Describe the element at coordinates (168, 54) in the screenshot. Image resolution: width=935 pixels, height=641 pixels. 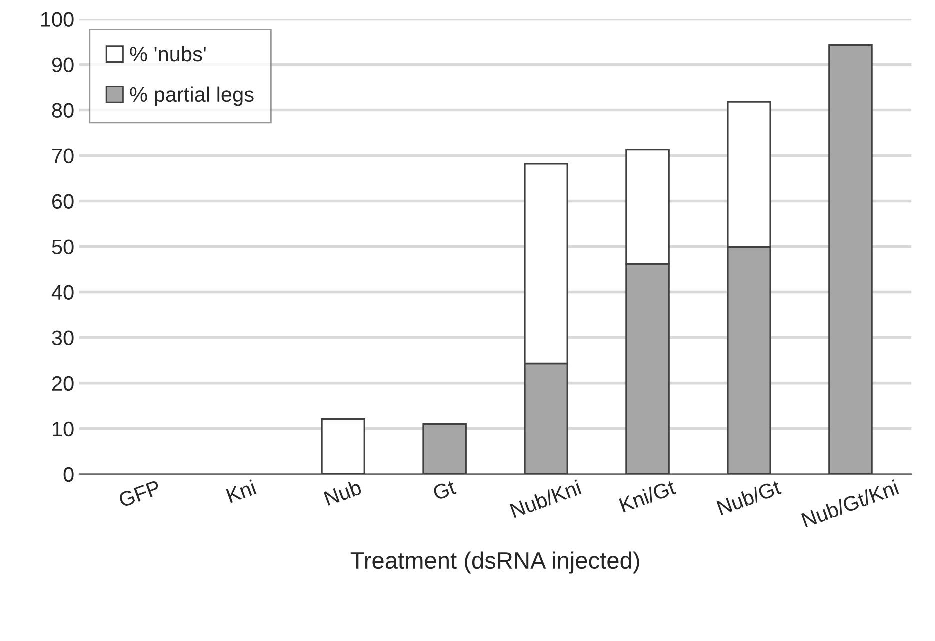
I see `legend-label: % 'nubs'` at that location.